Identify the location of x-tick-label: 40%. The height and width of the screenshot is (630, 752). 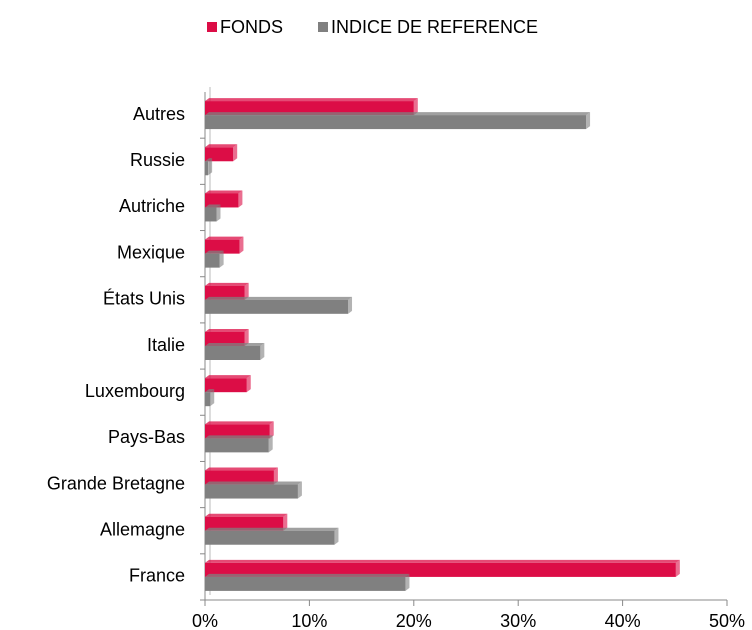
(623, 620).